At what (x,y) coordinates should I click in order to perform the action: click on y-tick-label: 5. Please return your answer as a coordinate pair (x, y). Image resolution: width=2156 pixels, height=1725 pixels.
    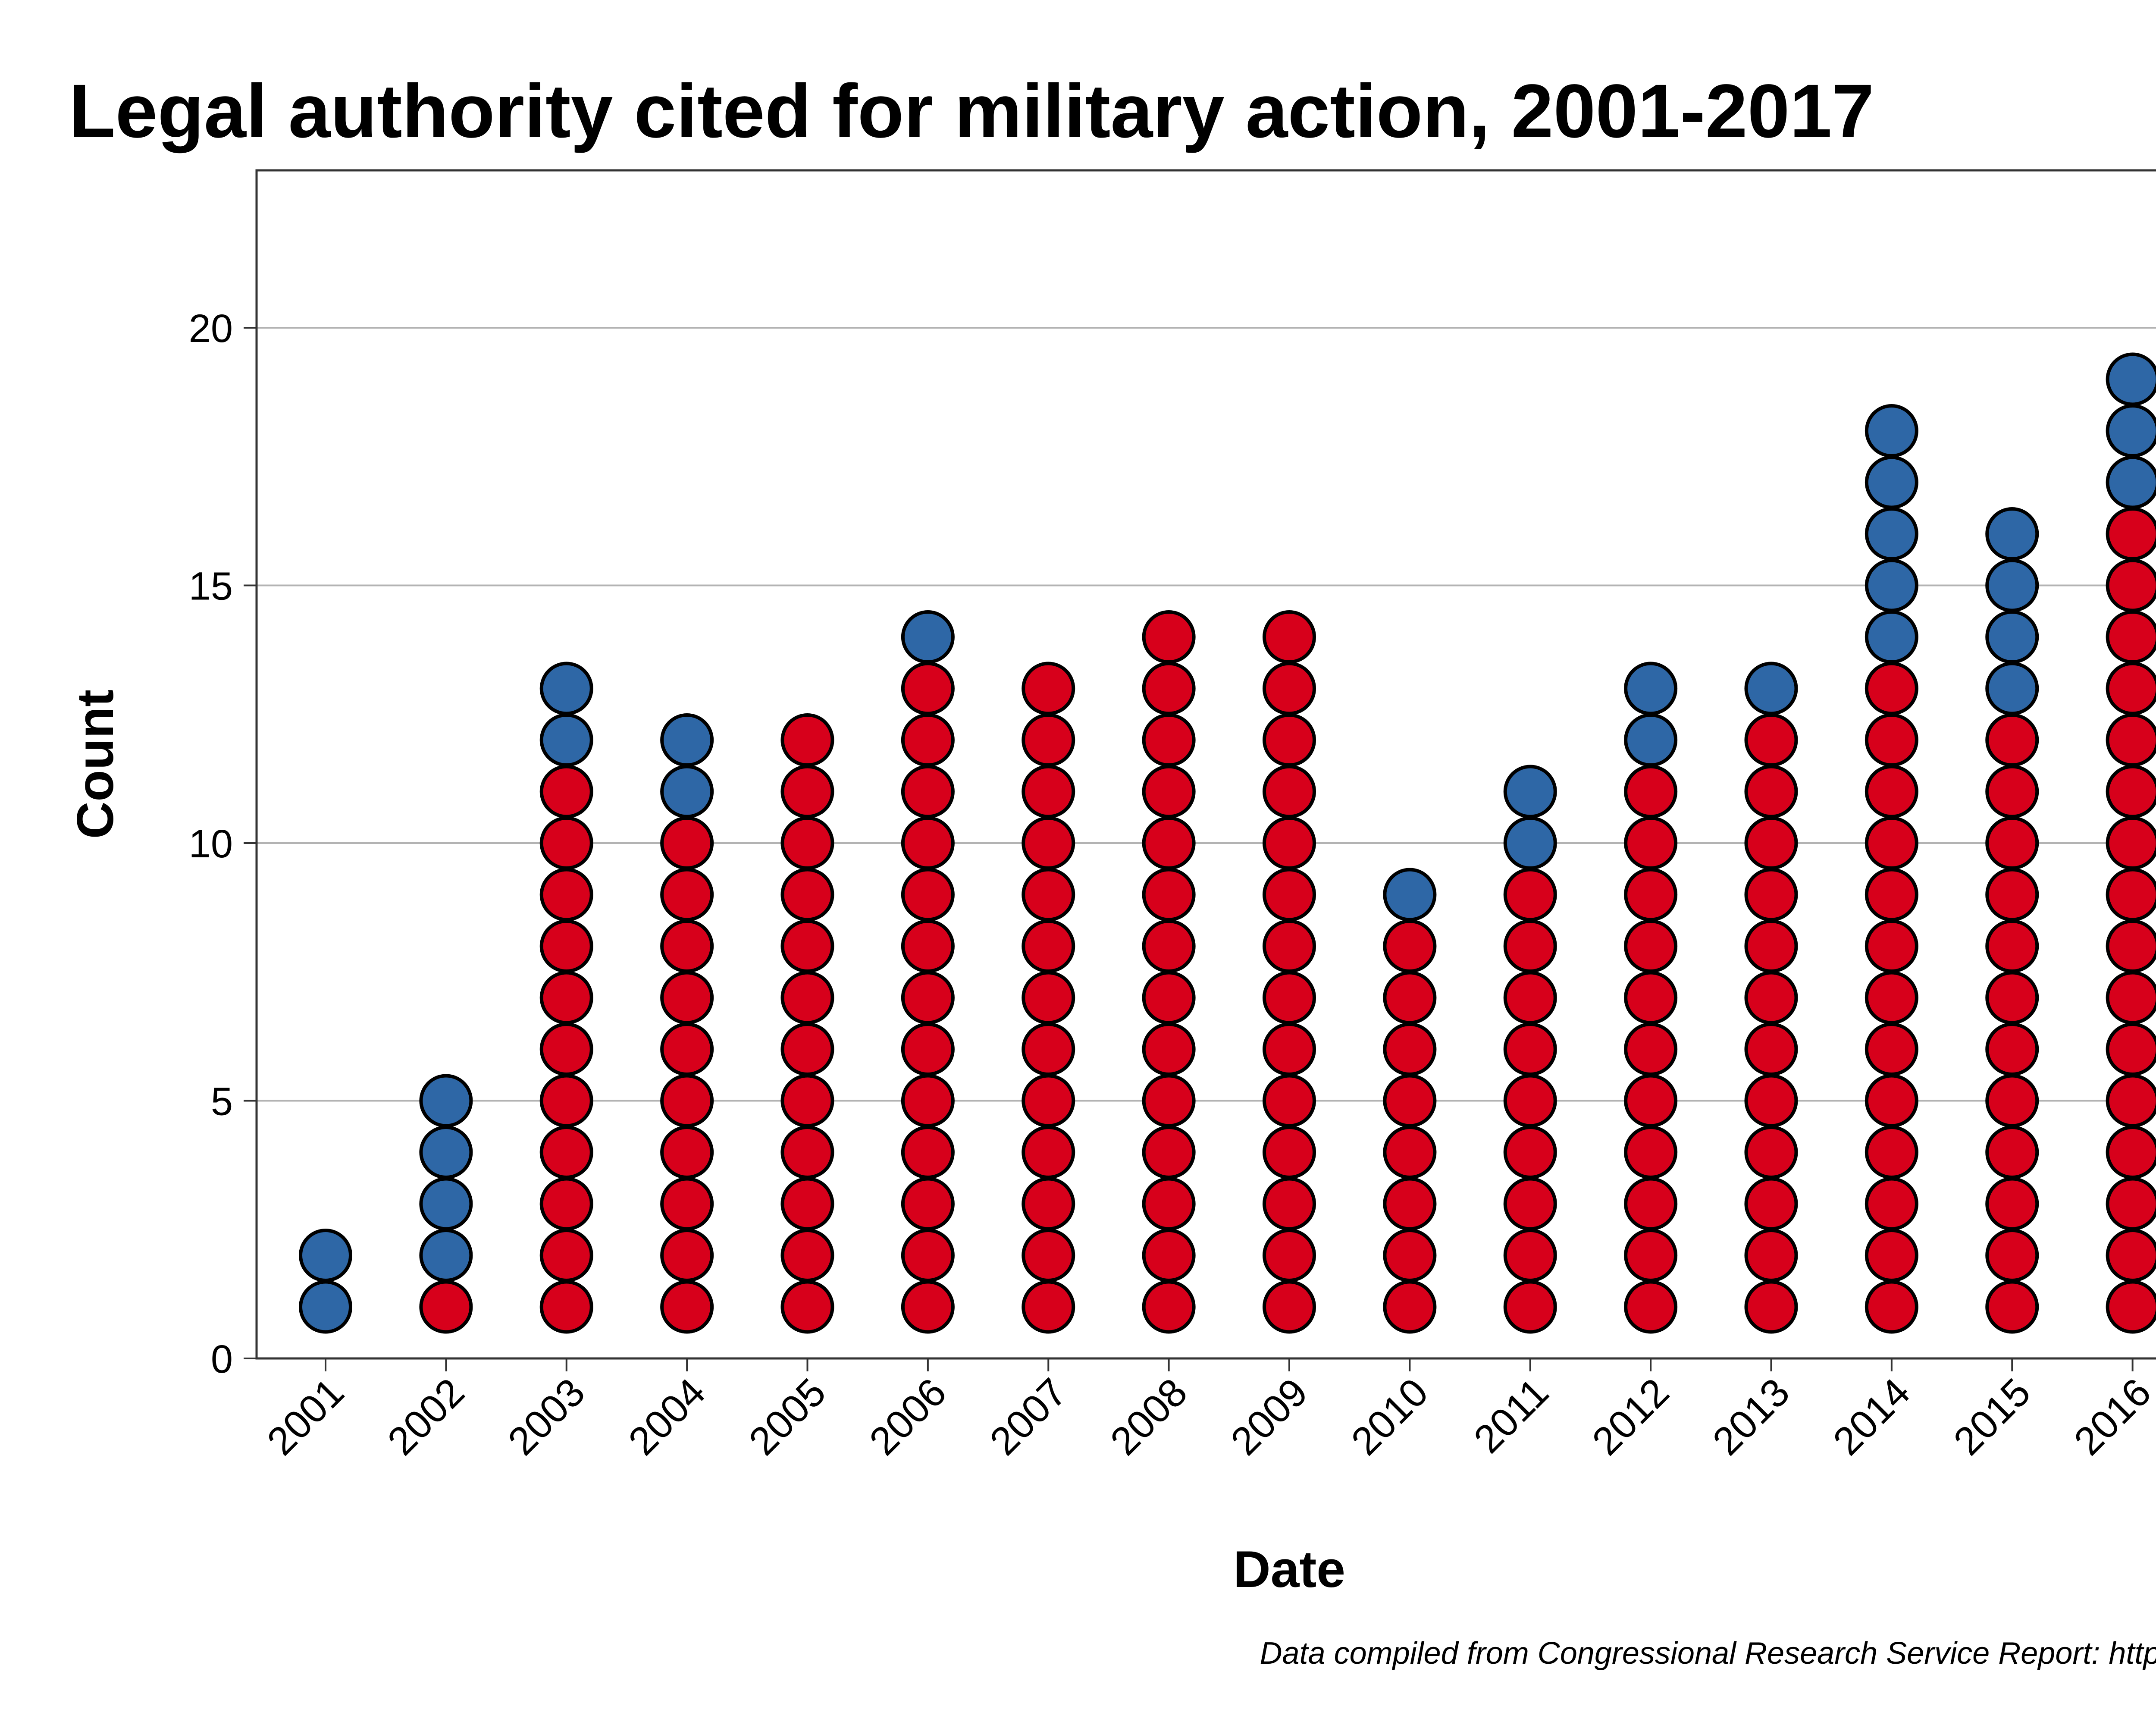
    Looking at the image, I should click on (222, 1102).